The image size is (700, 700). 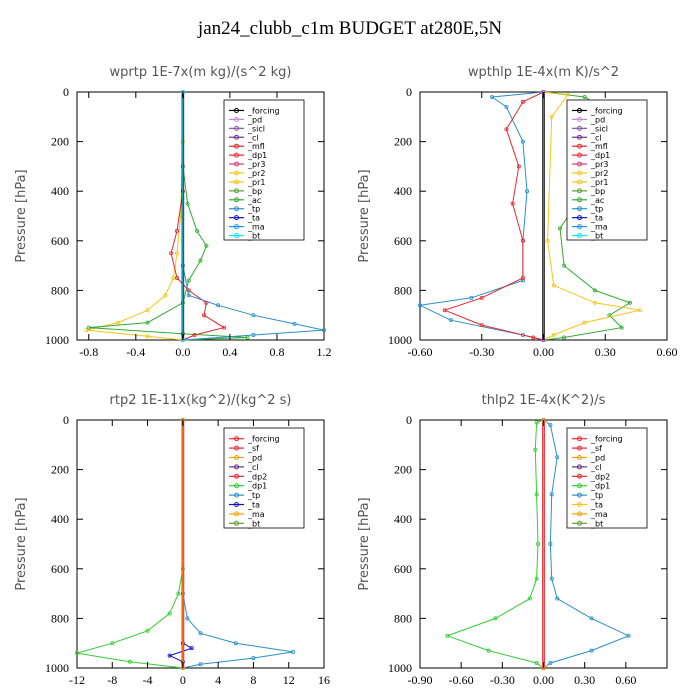 I want to click on legend-label: _dp2, so click(x=600, y=476).